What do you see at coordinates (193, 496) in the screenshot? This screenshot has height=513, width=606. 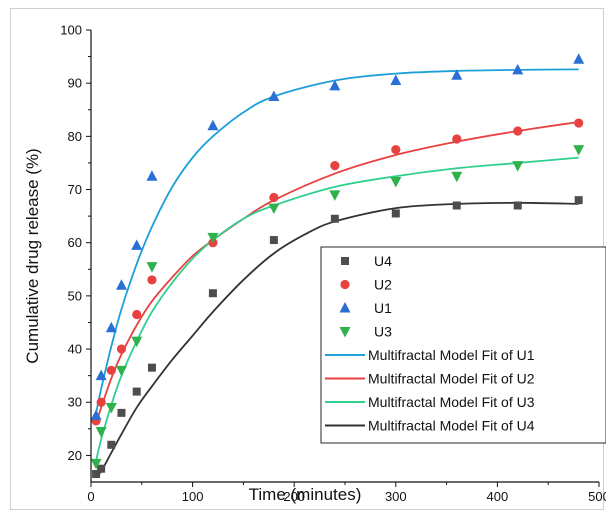 I see `x-tick-label: 100` at bounding box center [193, 496].